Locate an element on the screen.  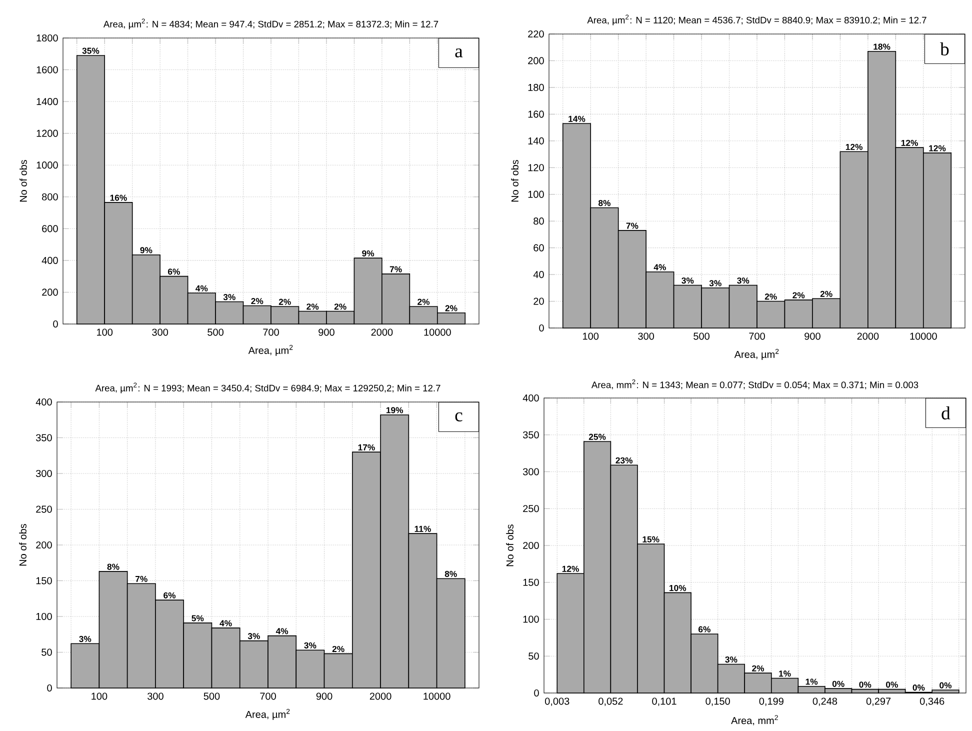
y-tick-label: 1600 is located at coordinates (47, 70).